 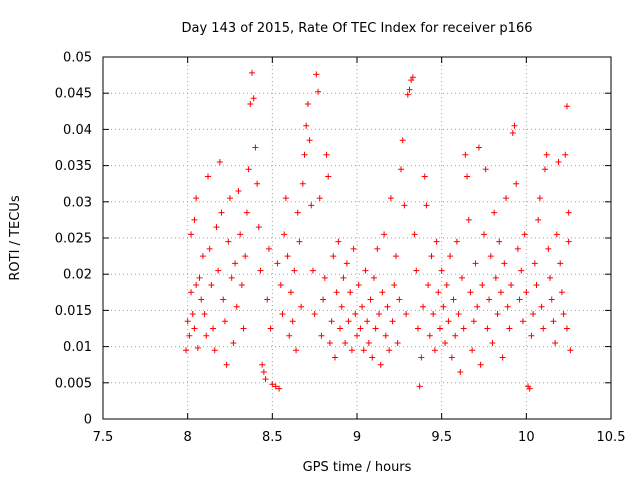 What do you see at coordinates (357, 437) in the screenshot?
I see `x-tick-label: 9` at bounding box center [357, 437].